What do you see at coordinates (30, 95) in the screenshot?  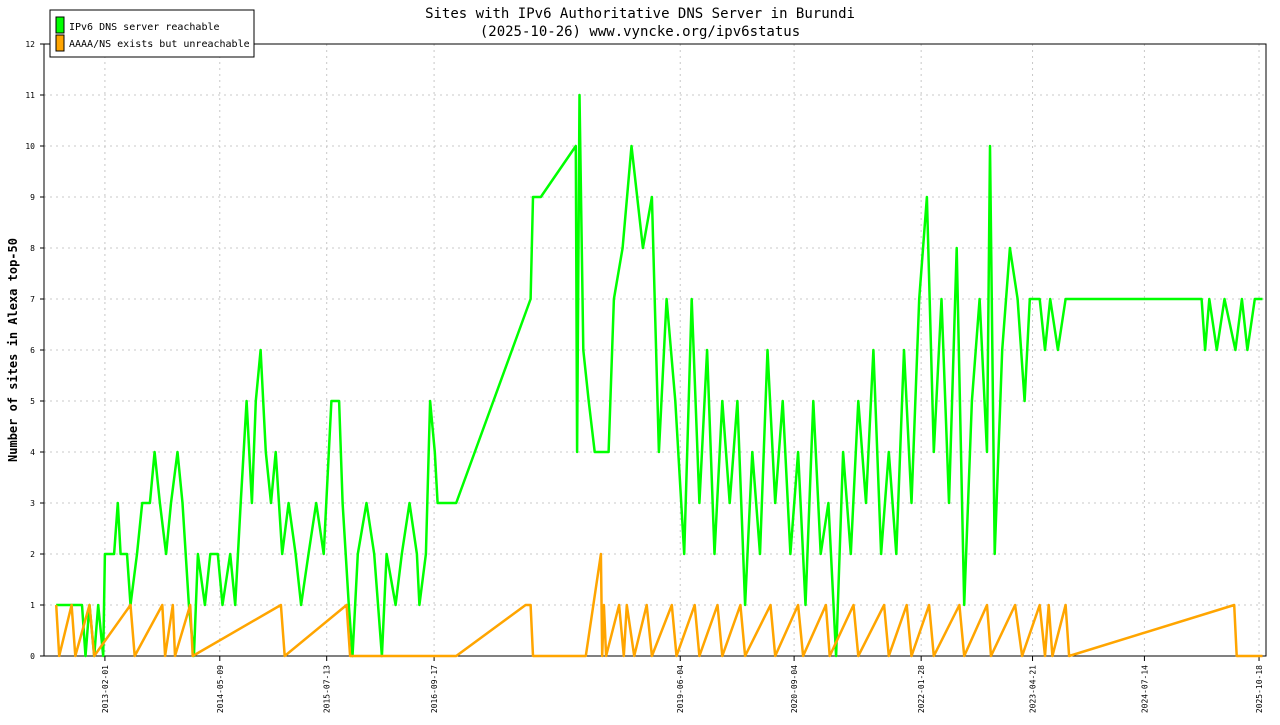 I see `y-tick-label: 11` at bounding box center [30, 95].